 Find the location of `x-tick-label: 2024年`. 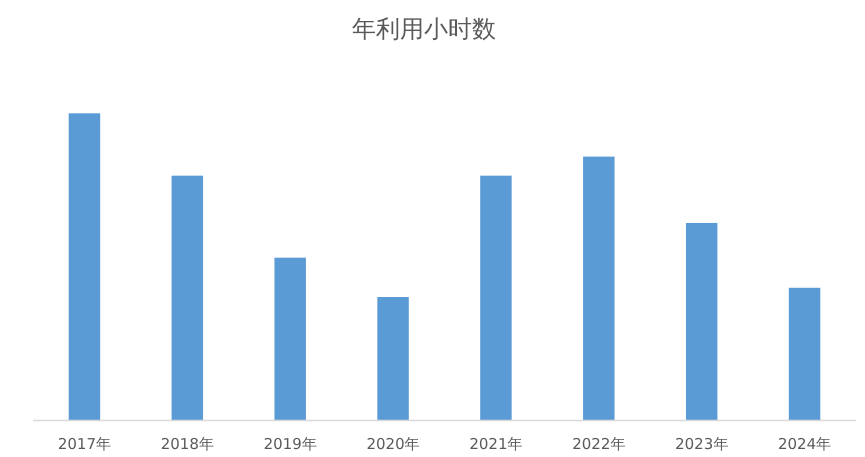

x-tick-label: 2024年 is located at coordinates (805, 444).